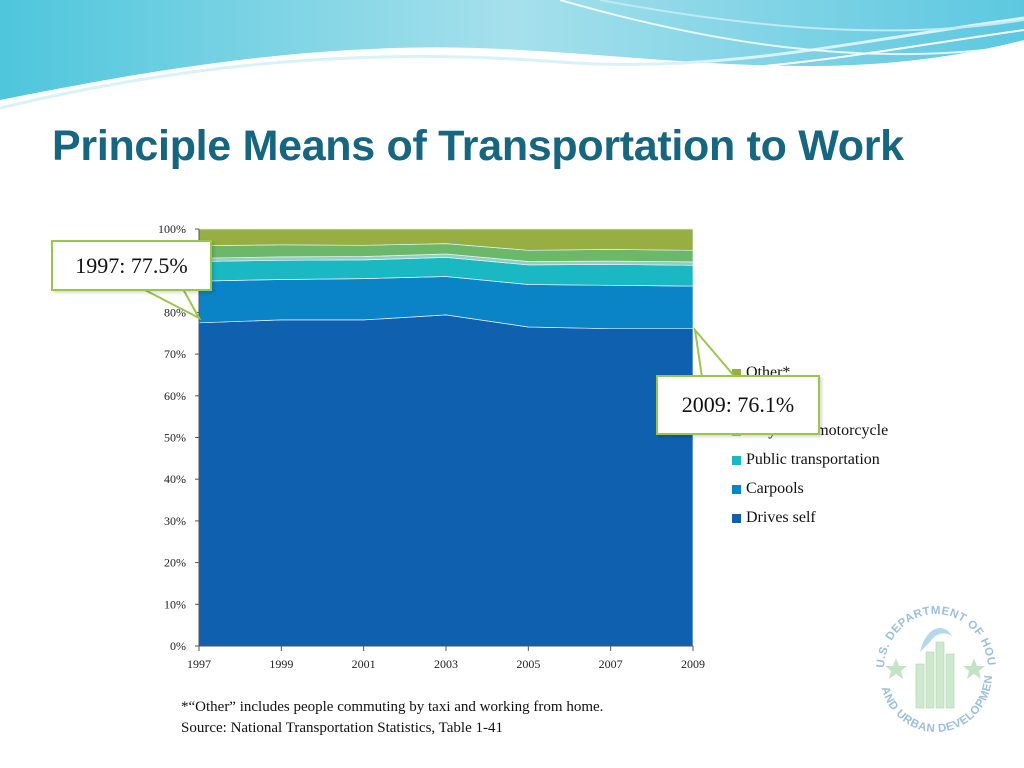  What do you see at coordinates (775, 488) in the screenshot?
I see `legend-label: Carpools` at bounding box center [775, 488].